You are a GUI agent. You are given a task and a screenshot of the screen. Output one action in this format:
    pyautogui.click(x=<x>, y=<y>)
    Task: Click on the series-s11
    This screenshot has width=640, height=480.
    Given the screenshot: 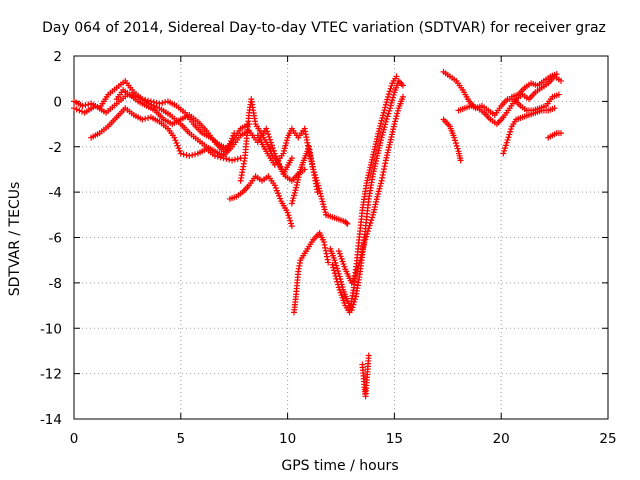 What is the action you would take?
    pyautogui.click(x=366, y=195)
    